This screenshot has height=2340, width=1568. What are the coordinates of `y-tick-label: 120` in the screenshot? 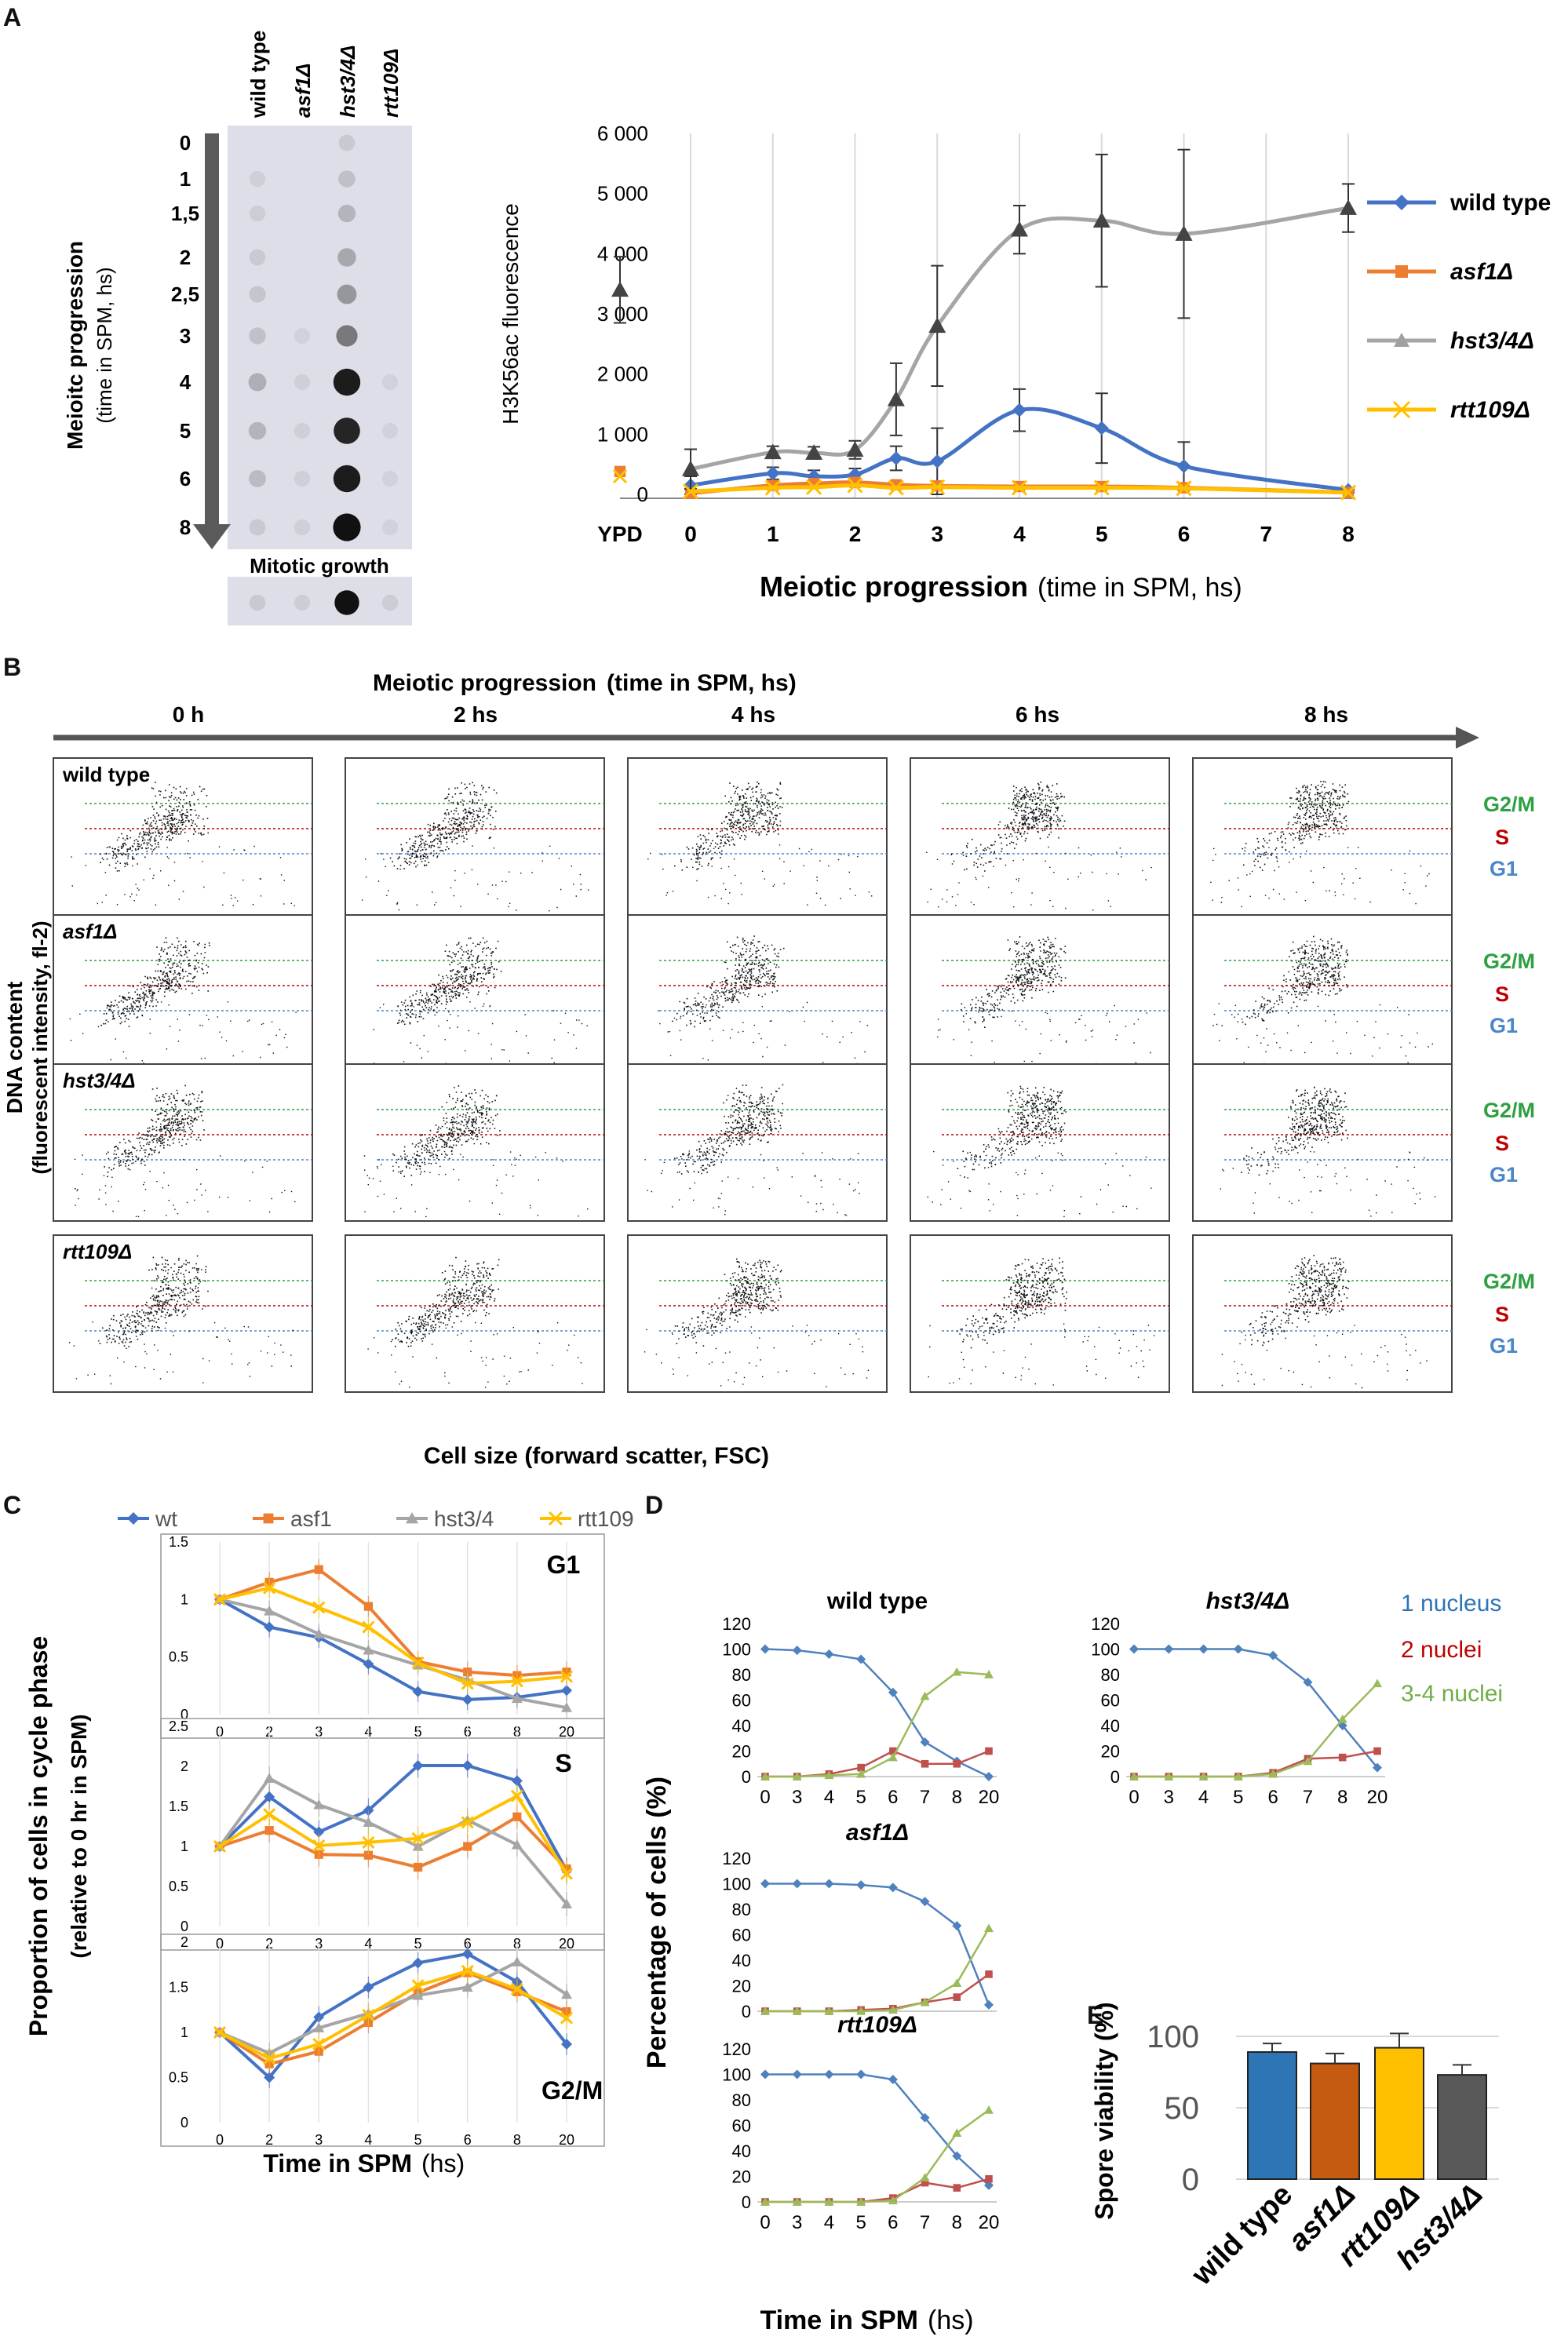 It's located at (736, 1624).